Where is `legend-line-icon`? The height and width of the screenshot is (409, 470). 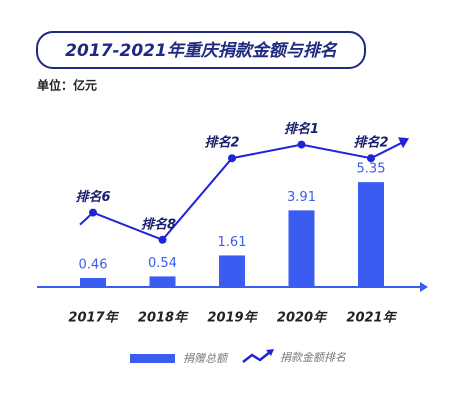 legend-line-icon is located at coordinates (258, 356).